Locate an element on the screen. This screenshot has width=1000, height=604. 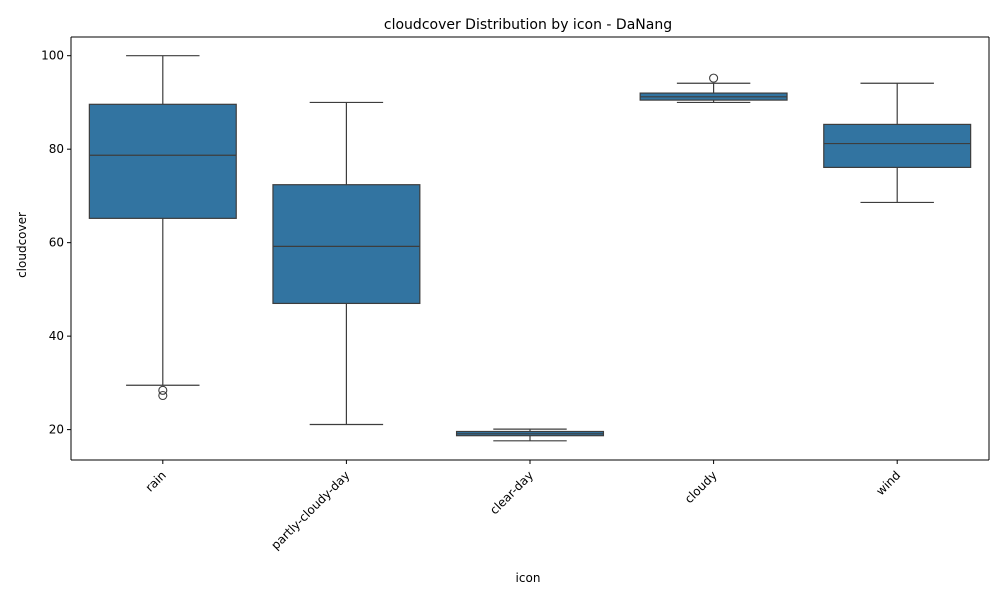
y-tick-label-40: 40 is located at coordinates (56, 336).